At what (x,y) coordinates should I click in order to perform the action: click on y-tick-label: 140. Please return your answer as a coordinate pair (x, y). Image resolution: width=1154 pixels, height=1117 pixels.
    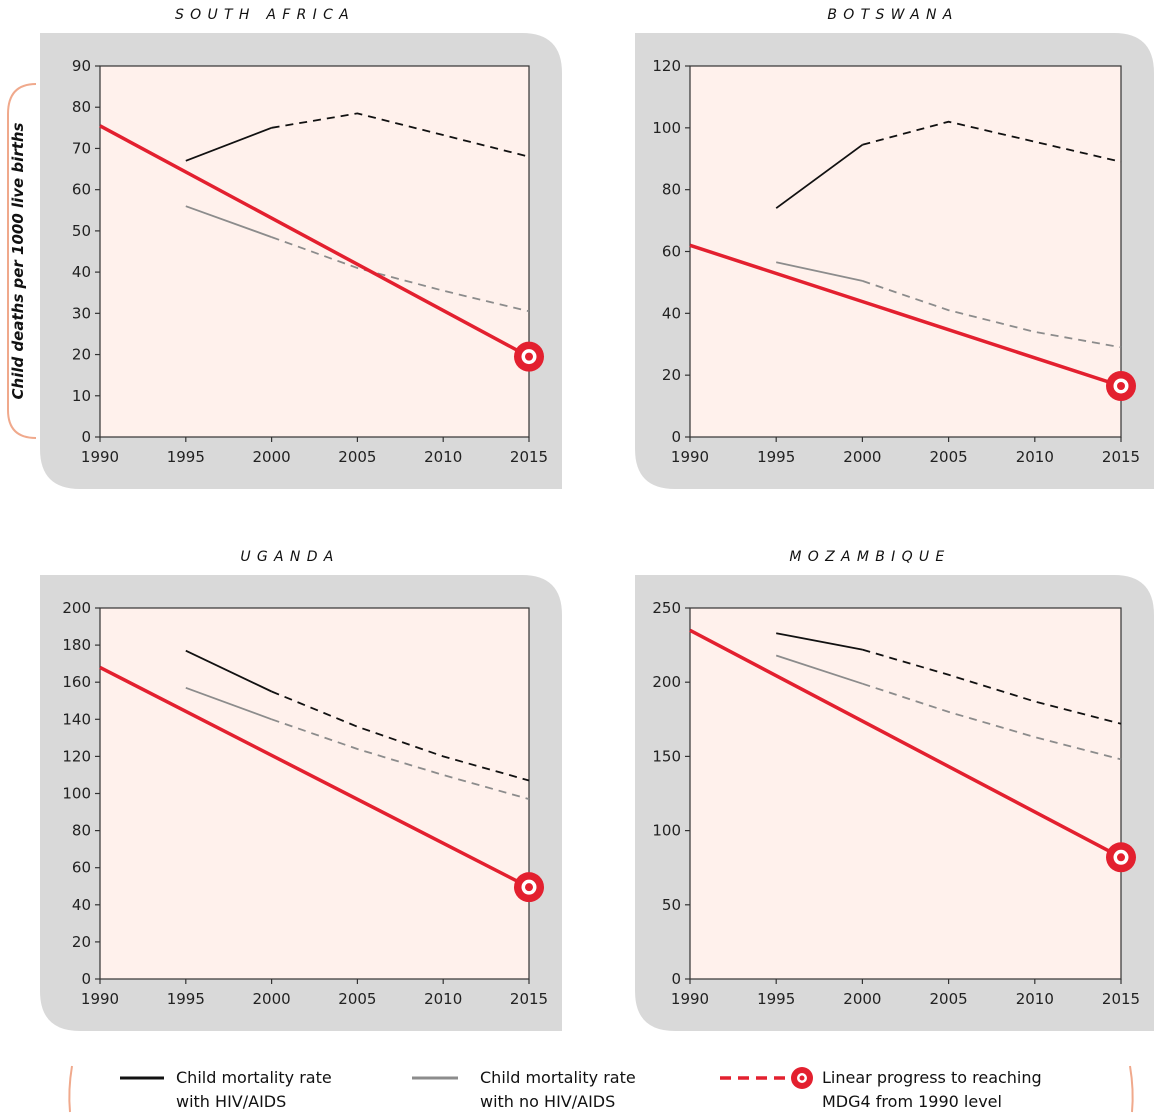
    Looking at the image, I should click on (76, 719).